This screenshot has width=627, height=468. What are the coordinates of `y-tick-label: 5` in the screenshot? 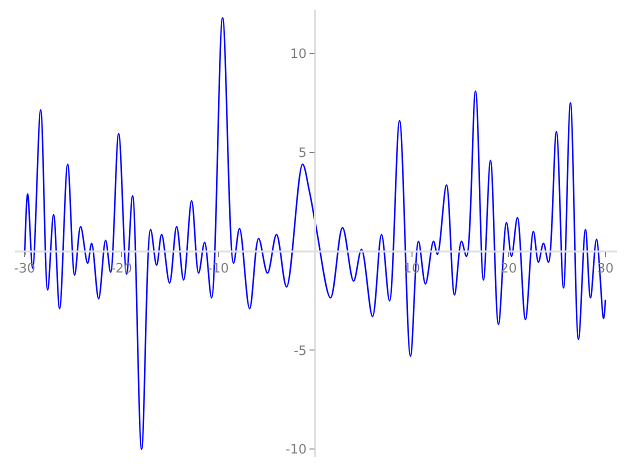 It's located at (302, 153).